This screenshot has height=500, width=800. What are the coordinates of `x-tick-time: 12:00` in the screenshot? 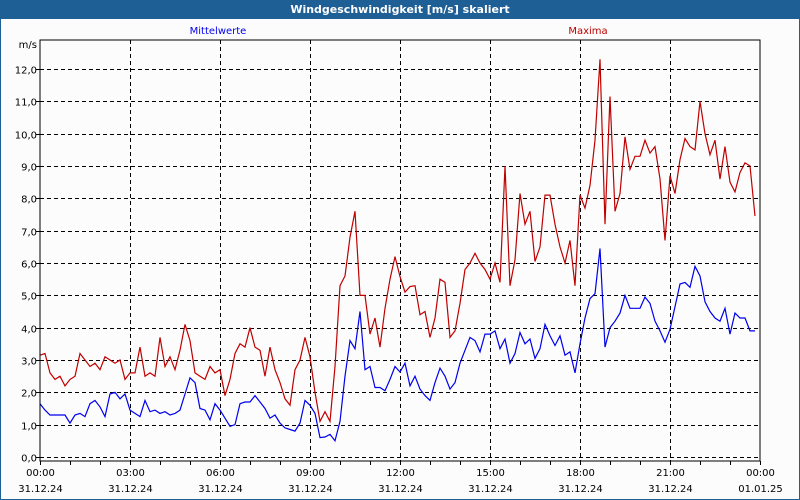 It's located at (400, 473).